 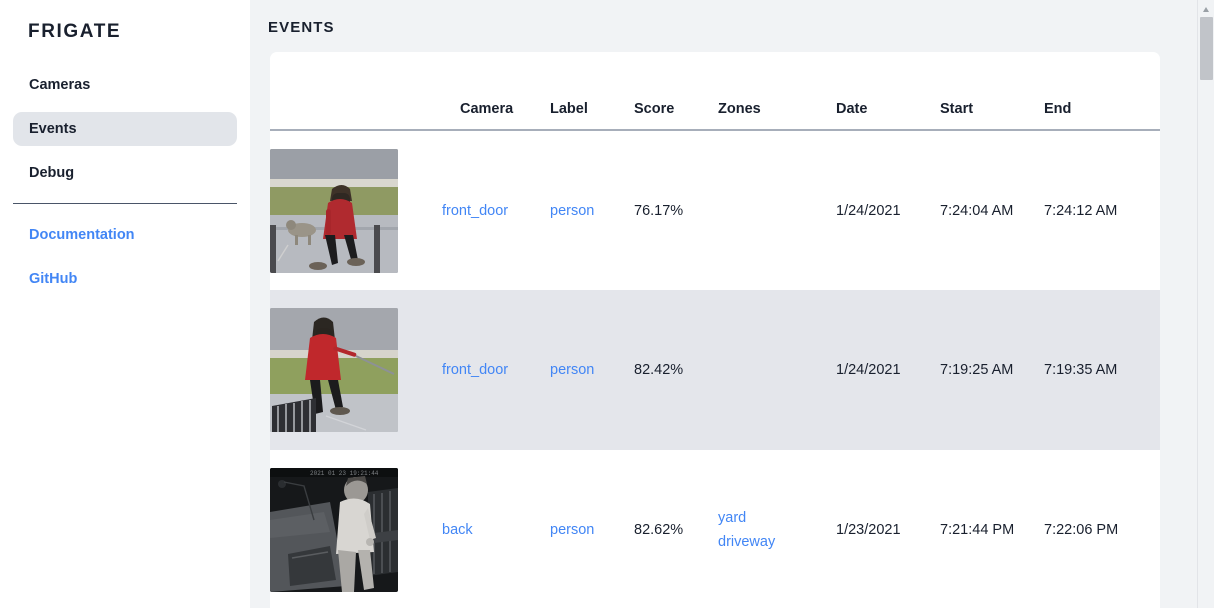 What do you see at coordinates (676, 370) in the screenshot?
I see `event-score-cell: 82.42%` at bounding box center [676, 370].